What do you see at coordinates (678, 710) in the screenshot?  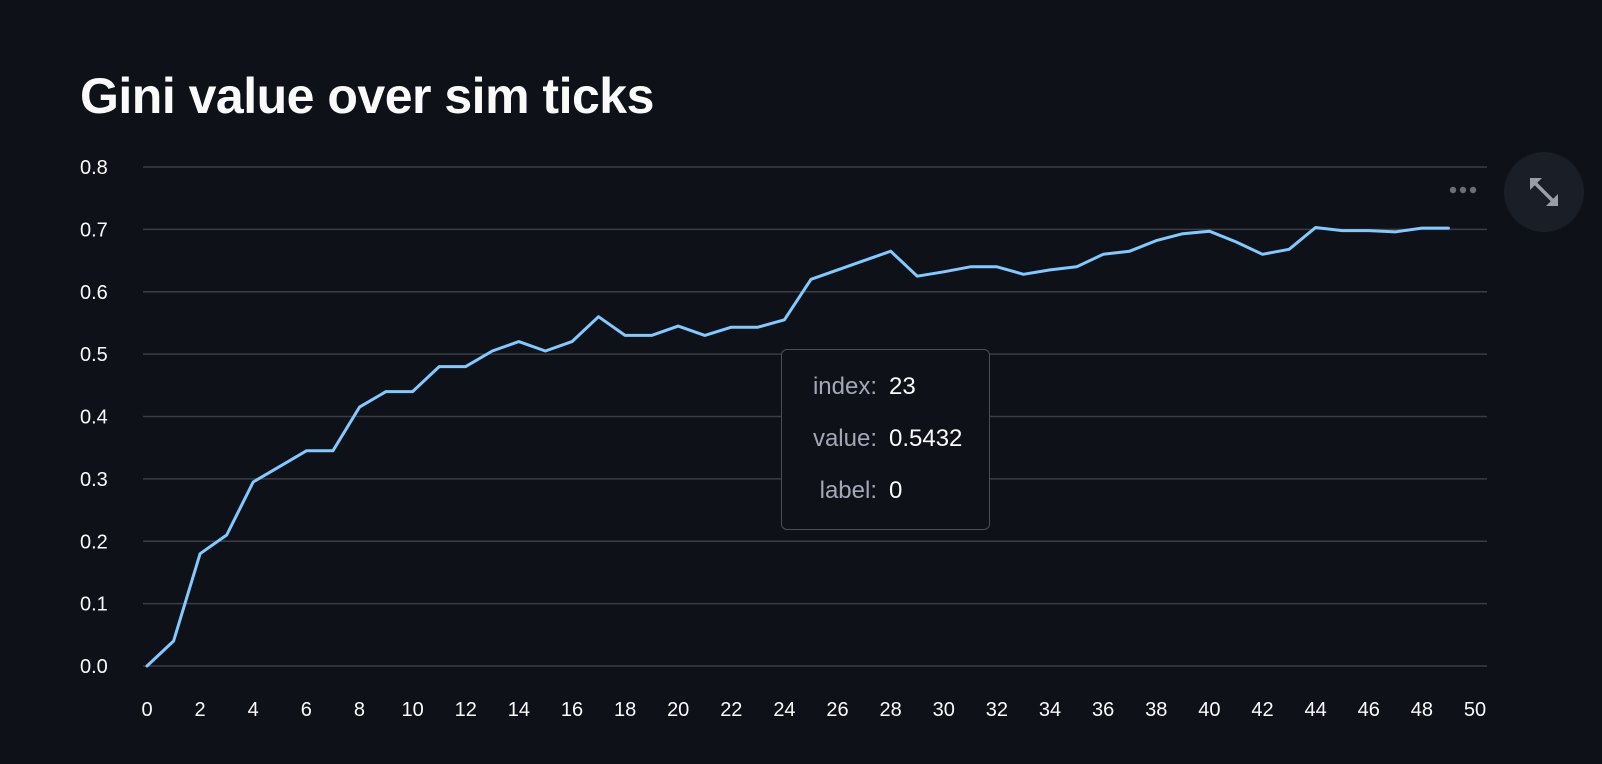 I see `x-tick-label: 20` at bounding box center [678, 710].